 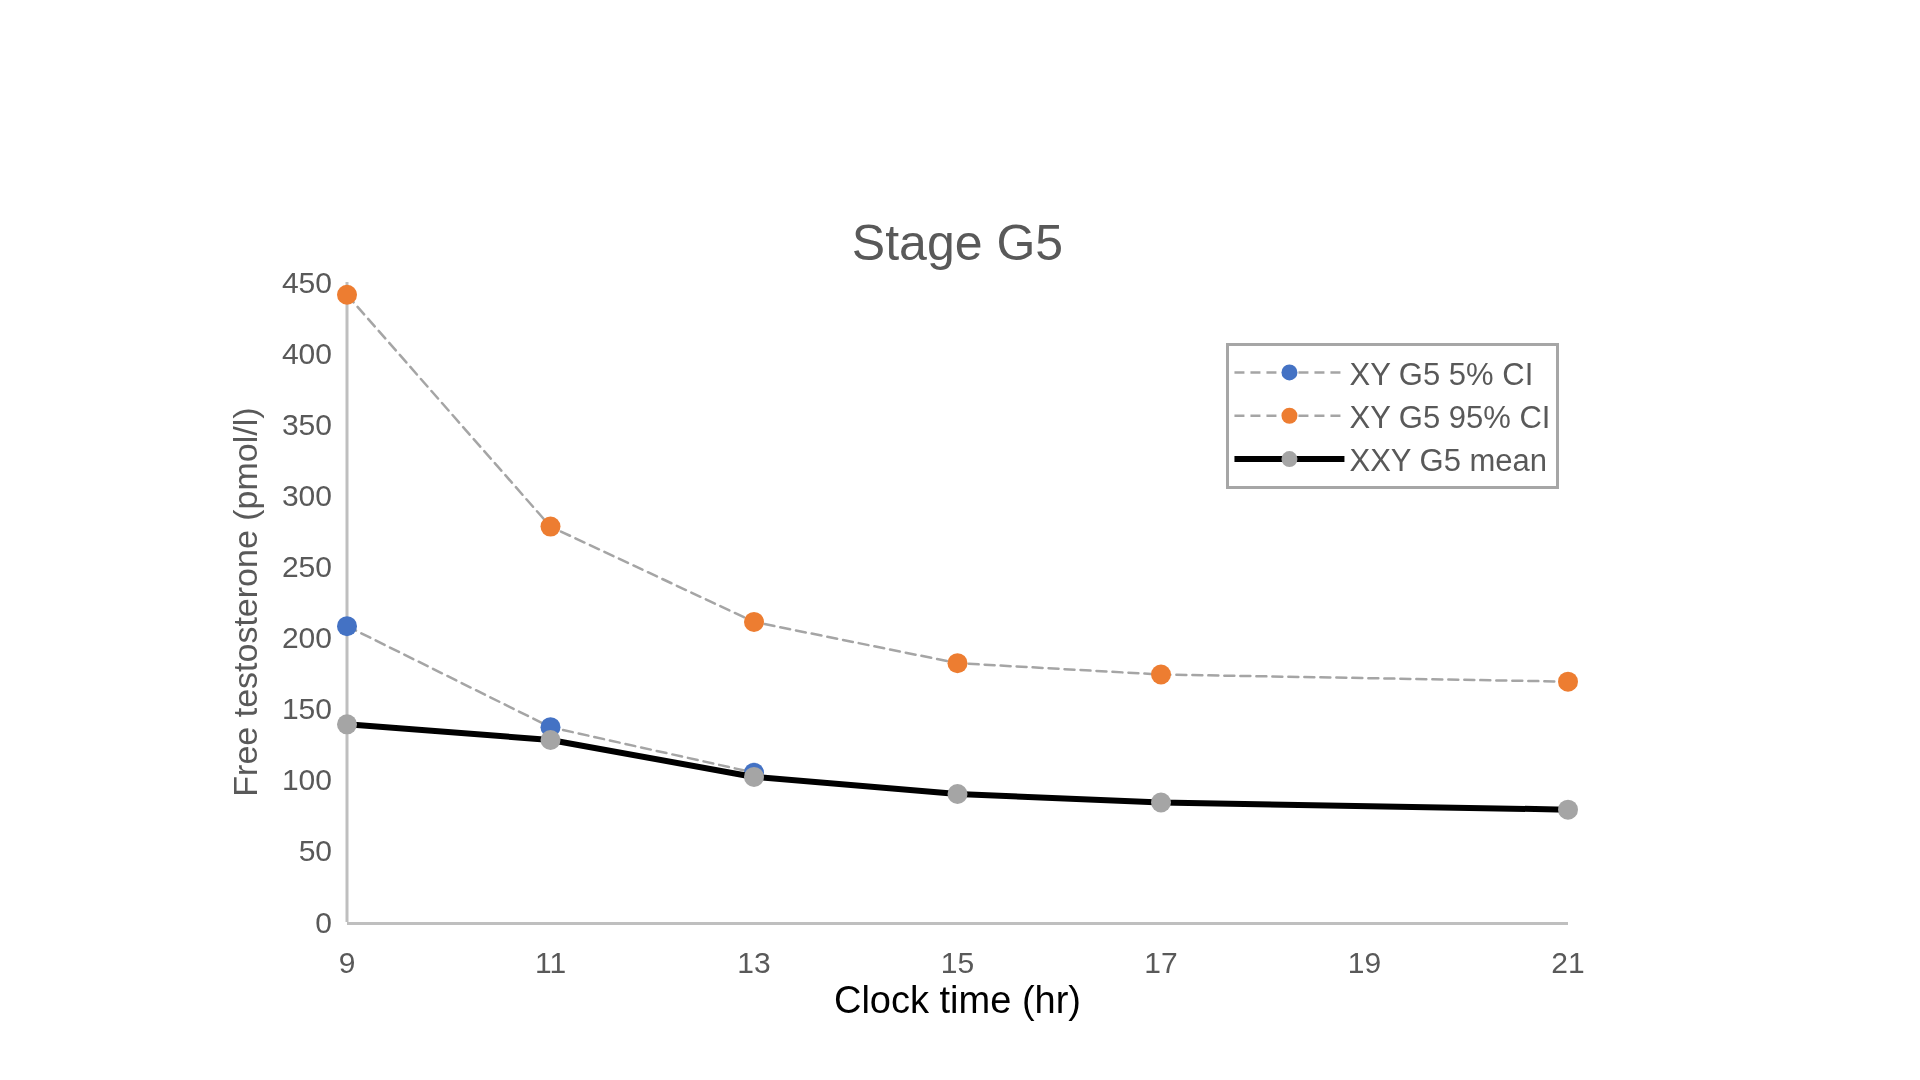 What do you see at coordinates (1441, 374) in the screenshot?
I see `legend-label: XY G5 5% CI` at bounding box center [1441, 374].